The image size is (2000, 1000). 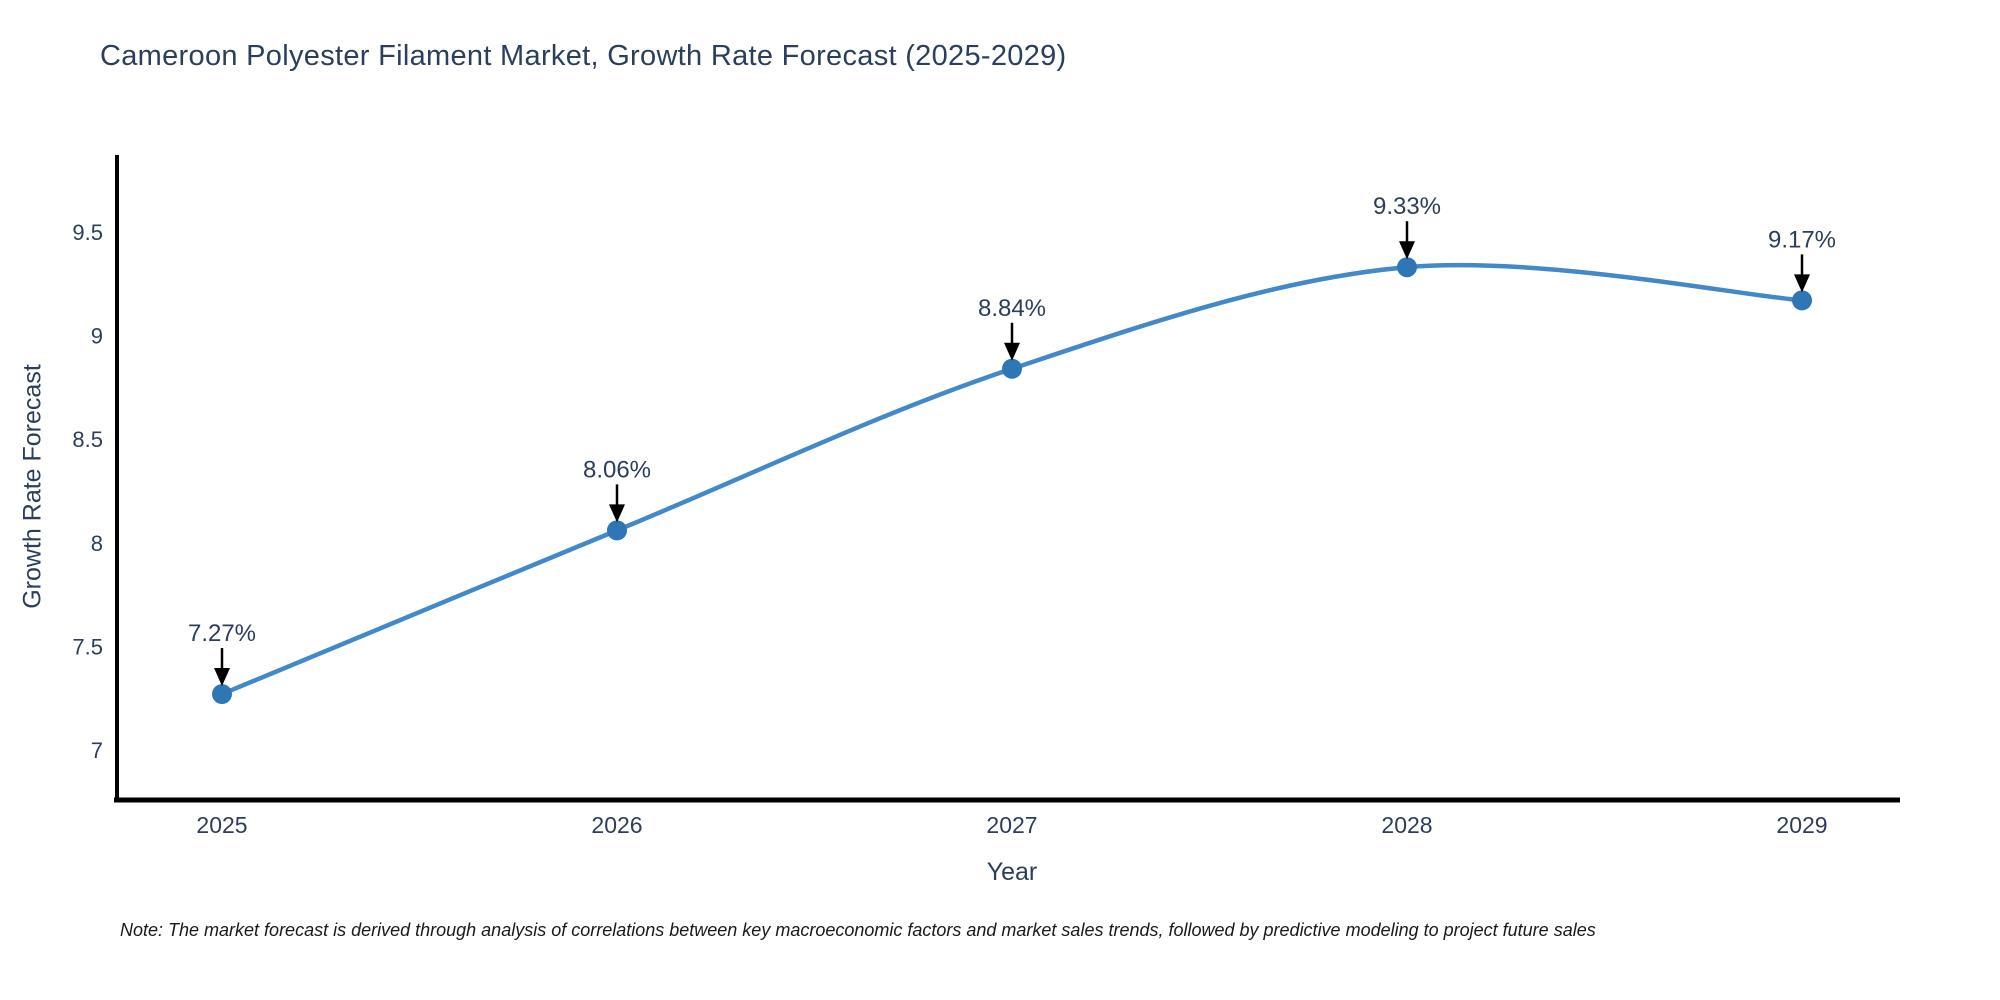 What do you see at coordinates (1406, 825) in the screenshot?
I see `x-tick-label: 2028` at bounding box center [1406, 825].